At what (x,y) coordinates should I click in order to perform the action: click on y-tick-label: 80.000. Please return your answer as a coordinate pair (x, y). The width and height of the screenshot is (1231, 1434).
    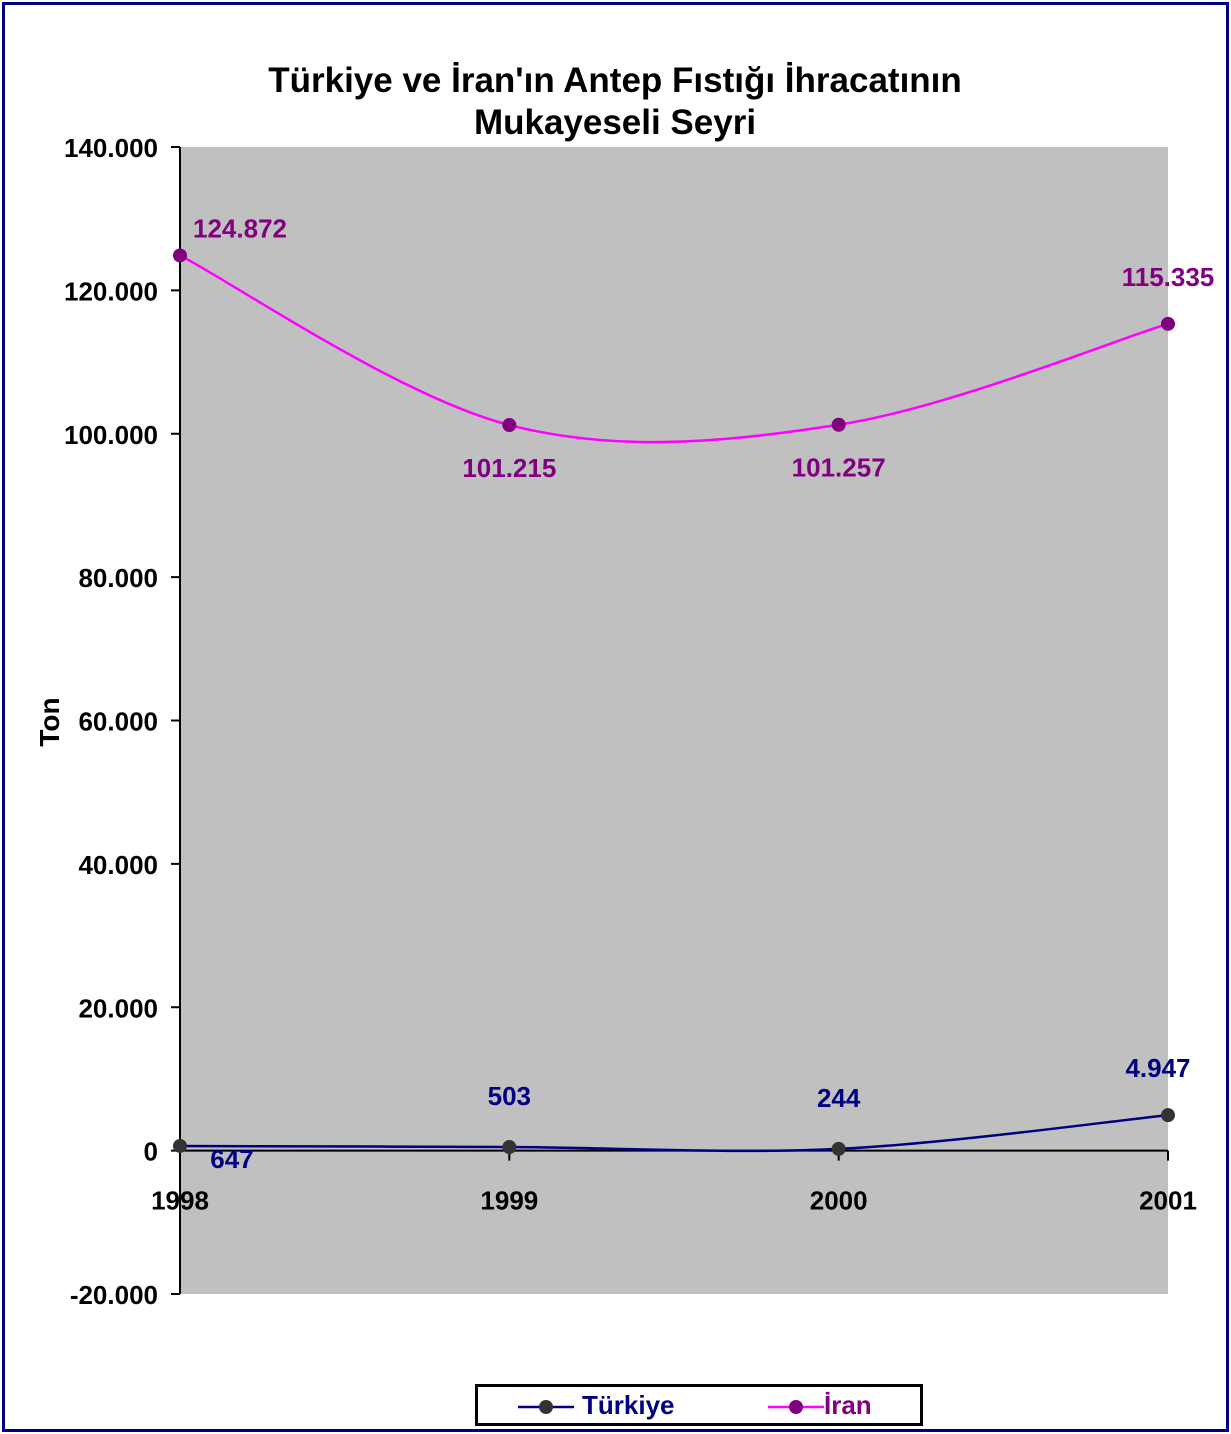
    Looking at the image, I should click on (118, 578).